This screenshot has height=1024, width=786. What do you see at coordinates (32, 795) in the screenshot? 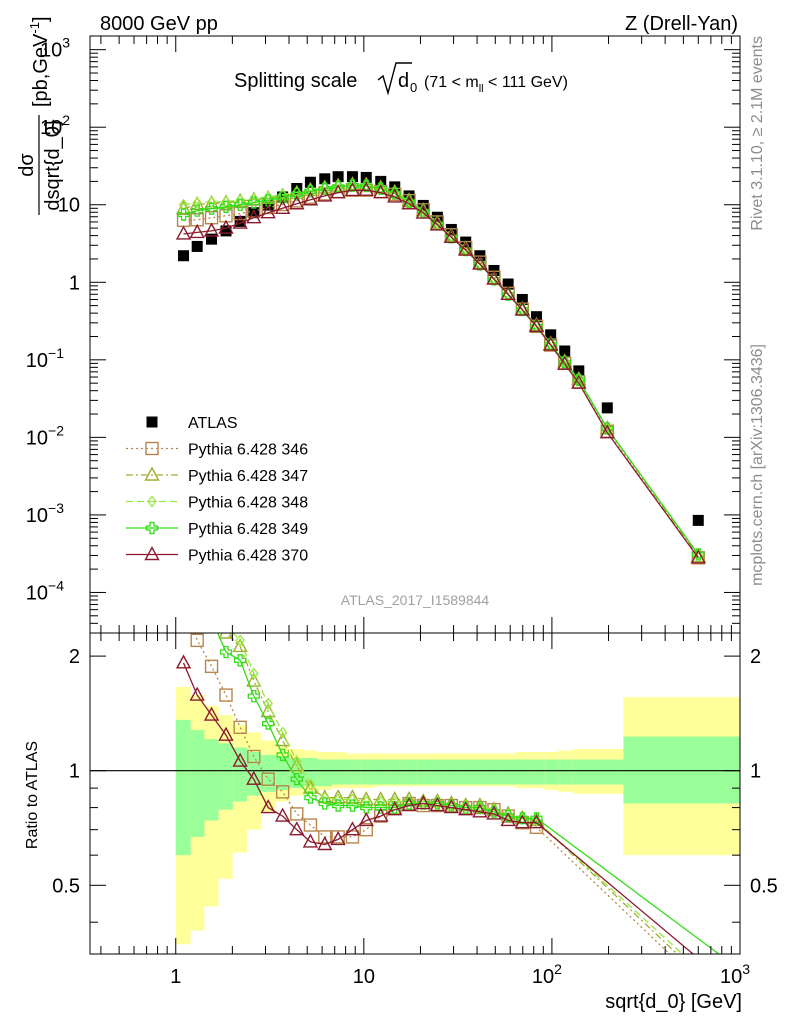
I see `ratio-y-label: Ratio to ATLAS` at bounding box center [32, 795].